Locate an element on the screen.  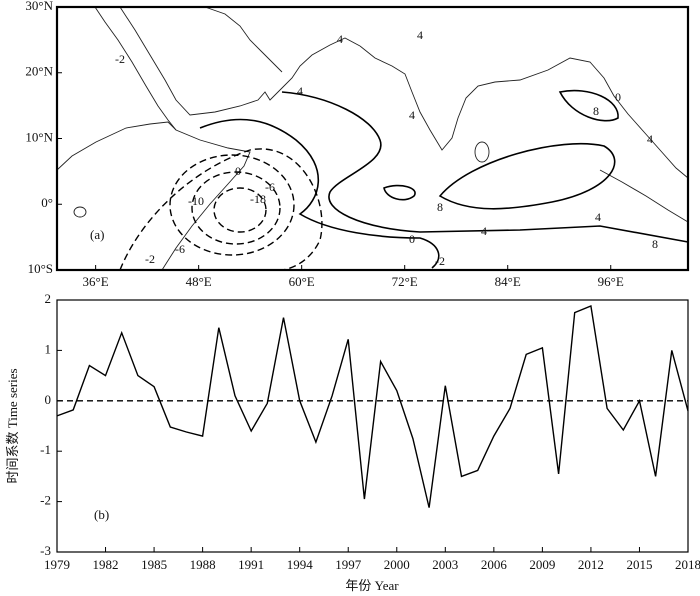
x-tick-label: 84°E is located at coordinates (508, 281).